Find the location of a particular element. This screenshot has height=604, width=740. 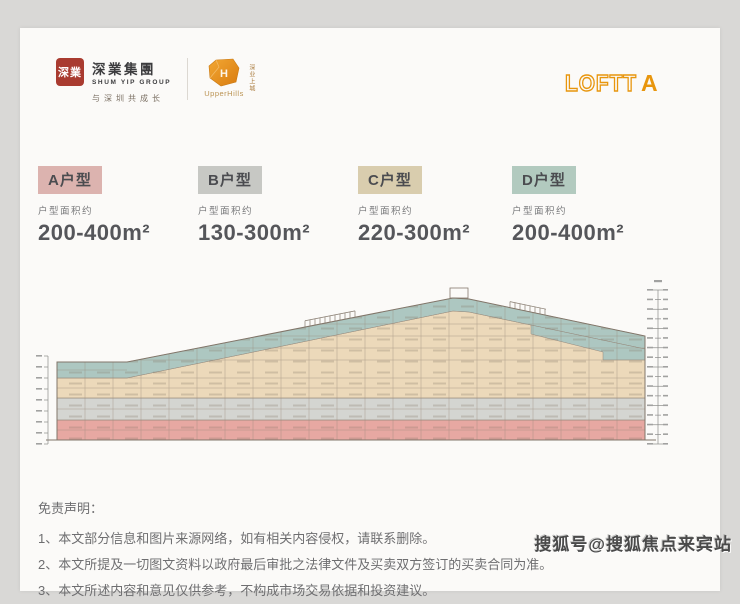

seal-text: 深業 is located at coordinates (70, 73).